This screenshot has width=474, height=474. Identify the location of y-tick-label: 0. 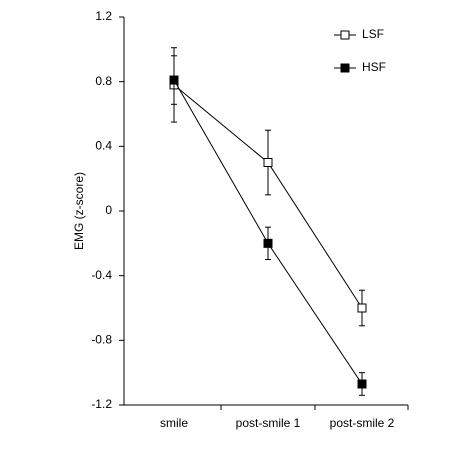
(108, 210).